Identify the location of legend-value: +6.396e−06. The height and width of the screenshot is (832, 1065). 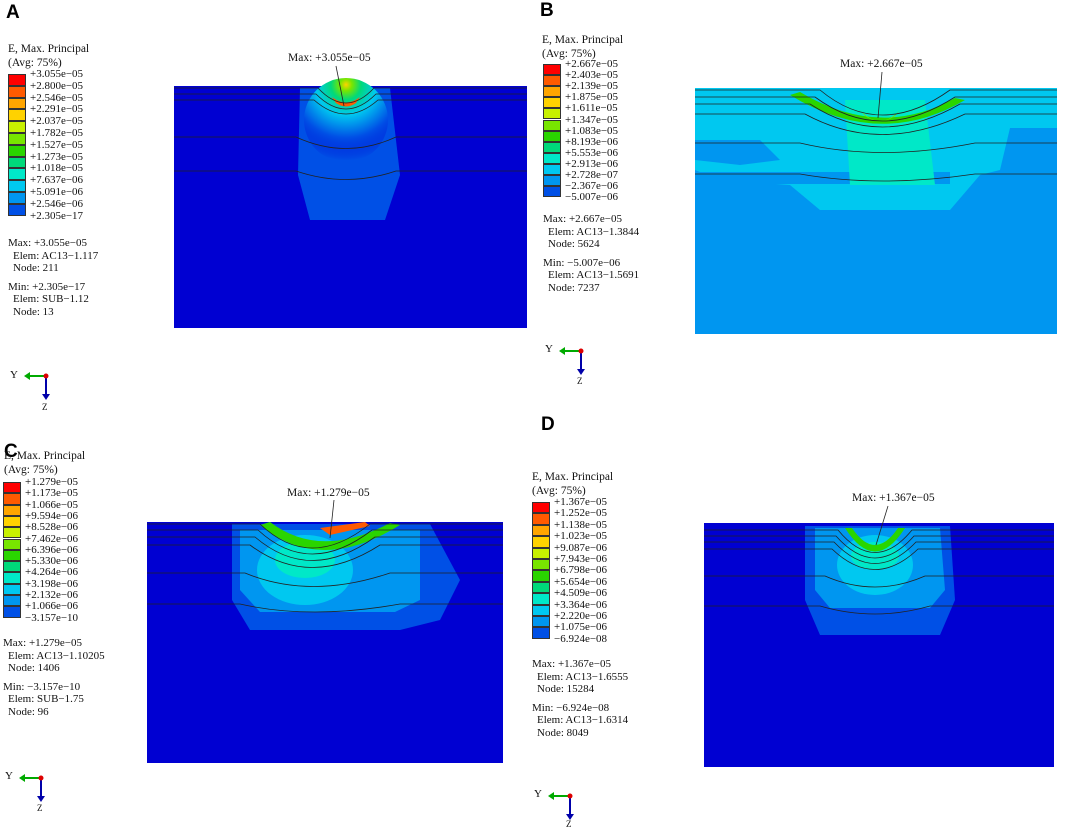
(52, 549).